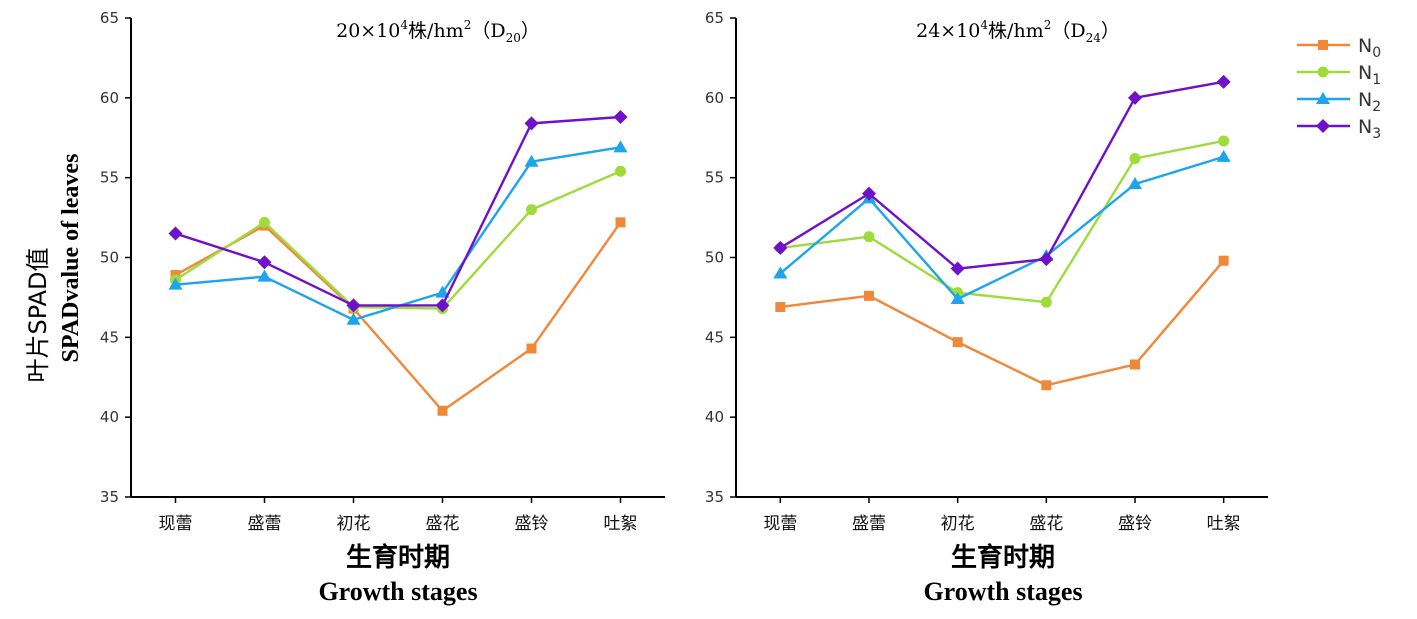 The width and height of the screenshot is (1417, 619). I want to click on y-axis-label: 叶片SPAD值 SPADvalue of leaves, so click(54, 268).